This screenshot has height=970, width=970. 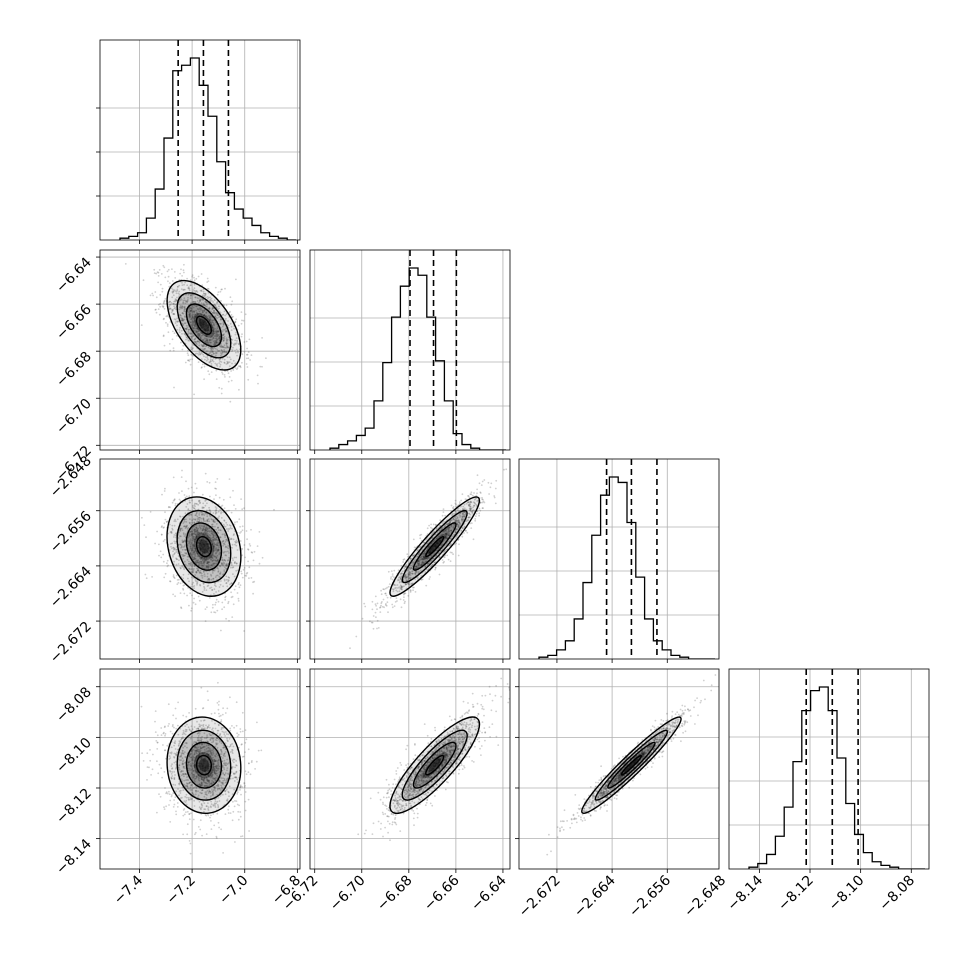 What do you see at coordinates (200, 140) in the screenshot?
I see `grid` at bounding box center [200, 140].